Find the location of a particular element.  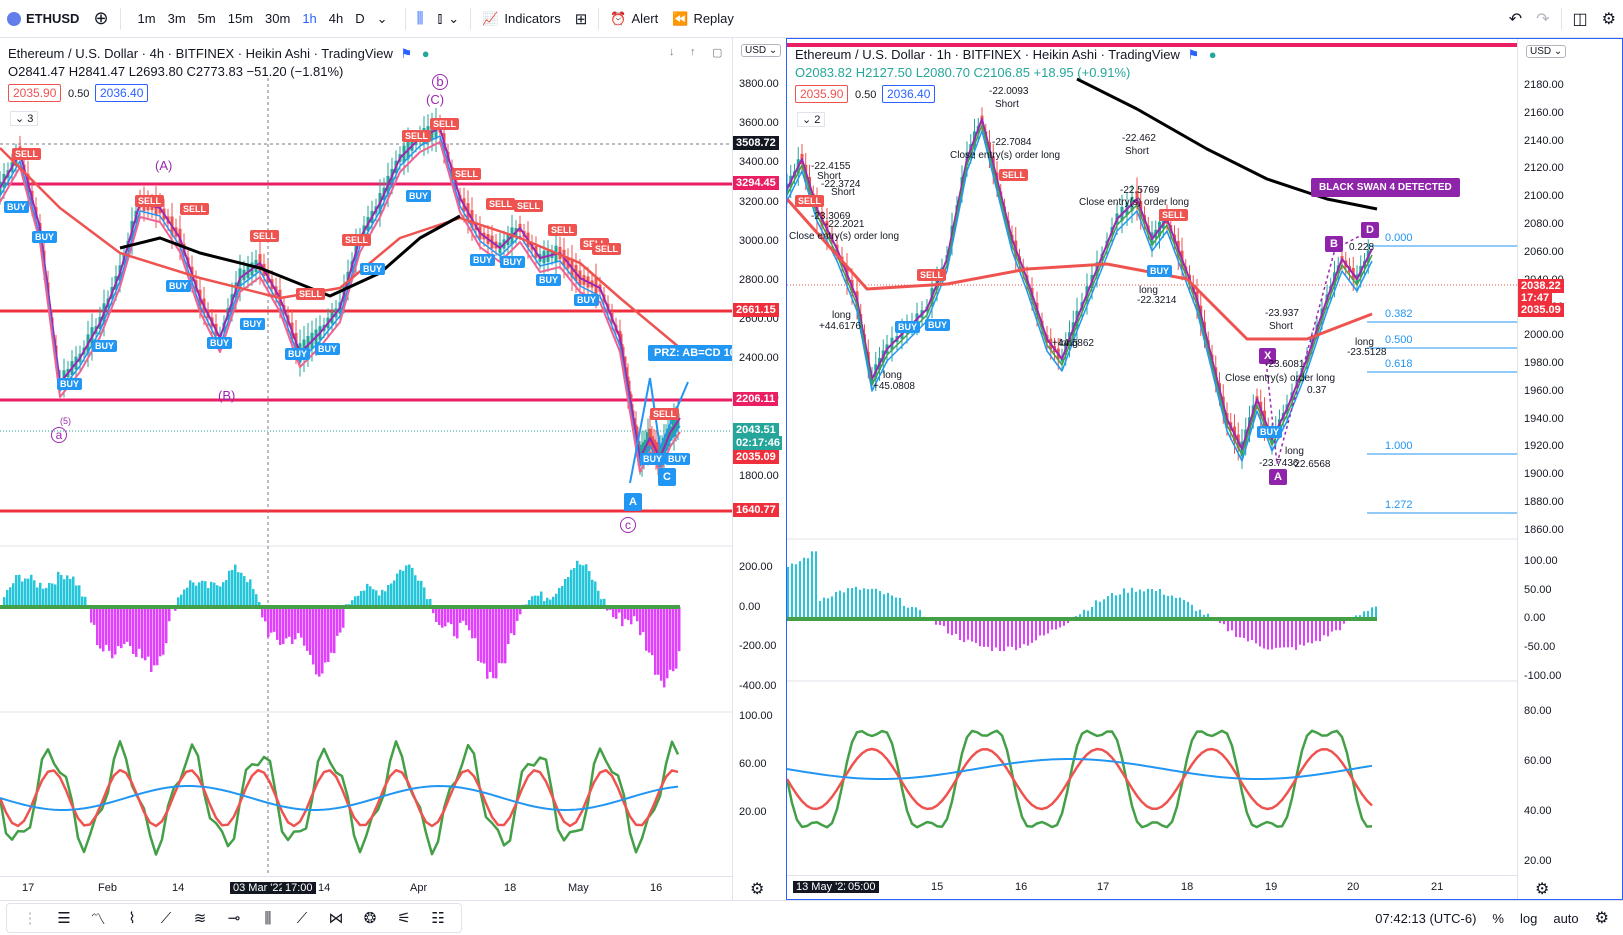

trade-note: -22.2021 is located at coordinates (845, 224).